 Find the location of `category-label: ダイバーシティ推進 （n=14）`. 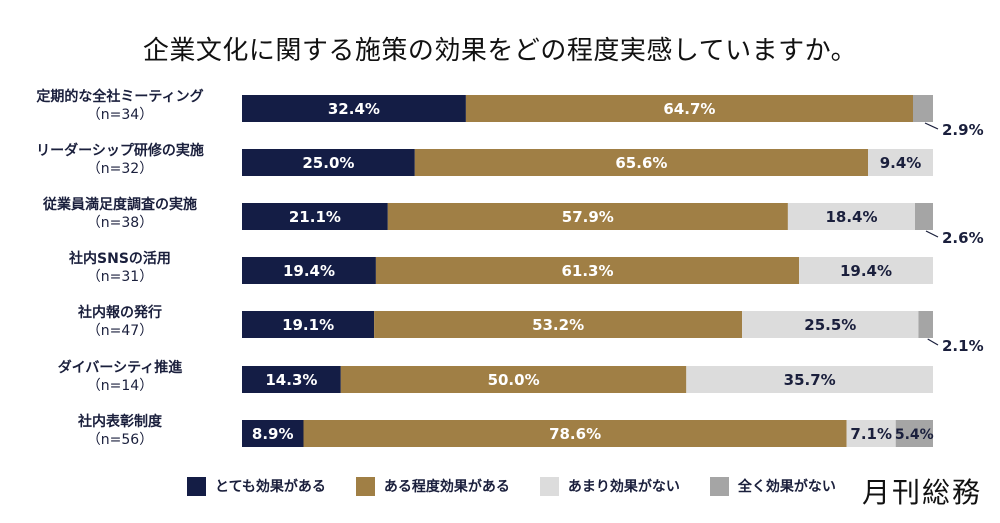

category-label: ダイバーシティ推進 （n=14） is located at coordinates (120, 377).